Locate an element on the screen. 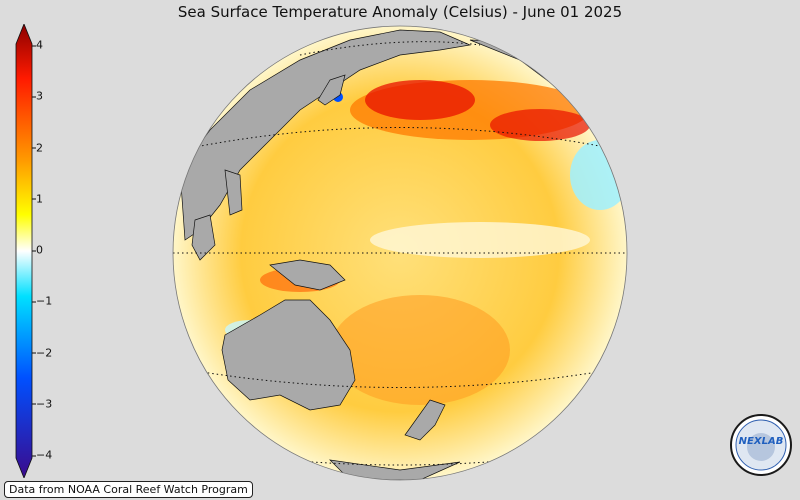 The height and width of the screenshot is (500, 800). colorbar-tick-label: −1 is located at coordinates (42, 301).